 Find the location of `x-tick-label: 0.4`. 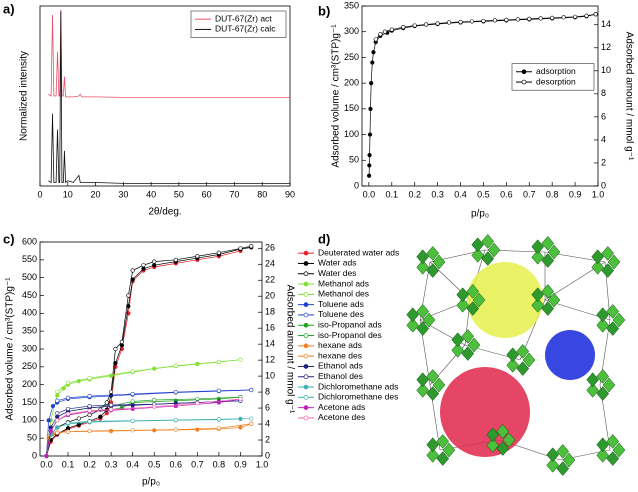

x-tick-label: 0.4 is located at coordinates (460, 194).